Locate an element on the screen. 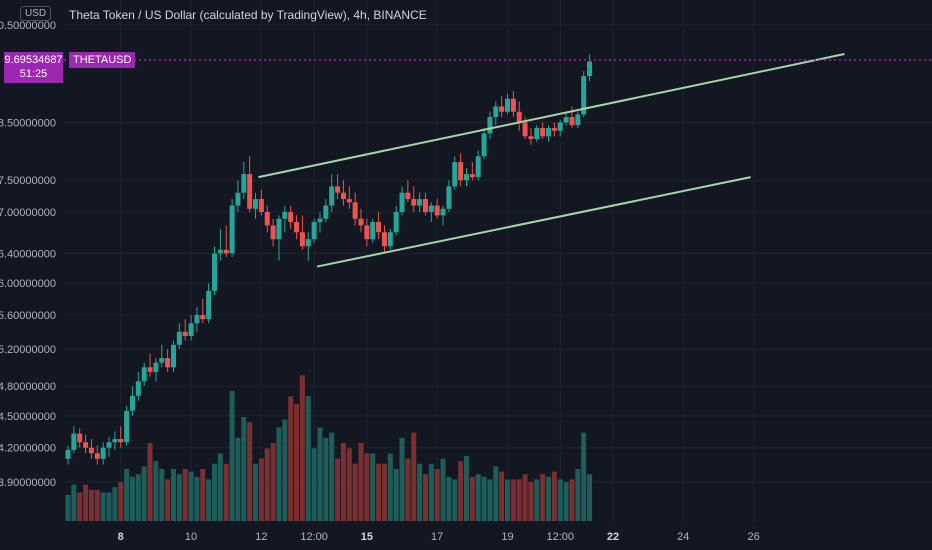  price-tick-label: 6.40000000 is located at coordinates (28, 254).